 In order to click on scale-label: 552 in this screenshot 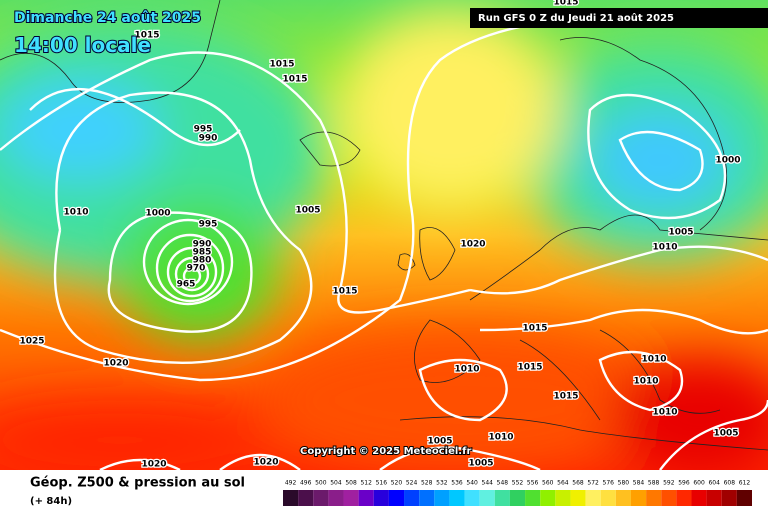, I will do `click(518, 483)`.